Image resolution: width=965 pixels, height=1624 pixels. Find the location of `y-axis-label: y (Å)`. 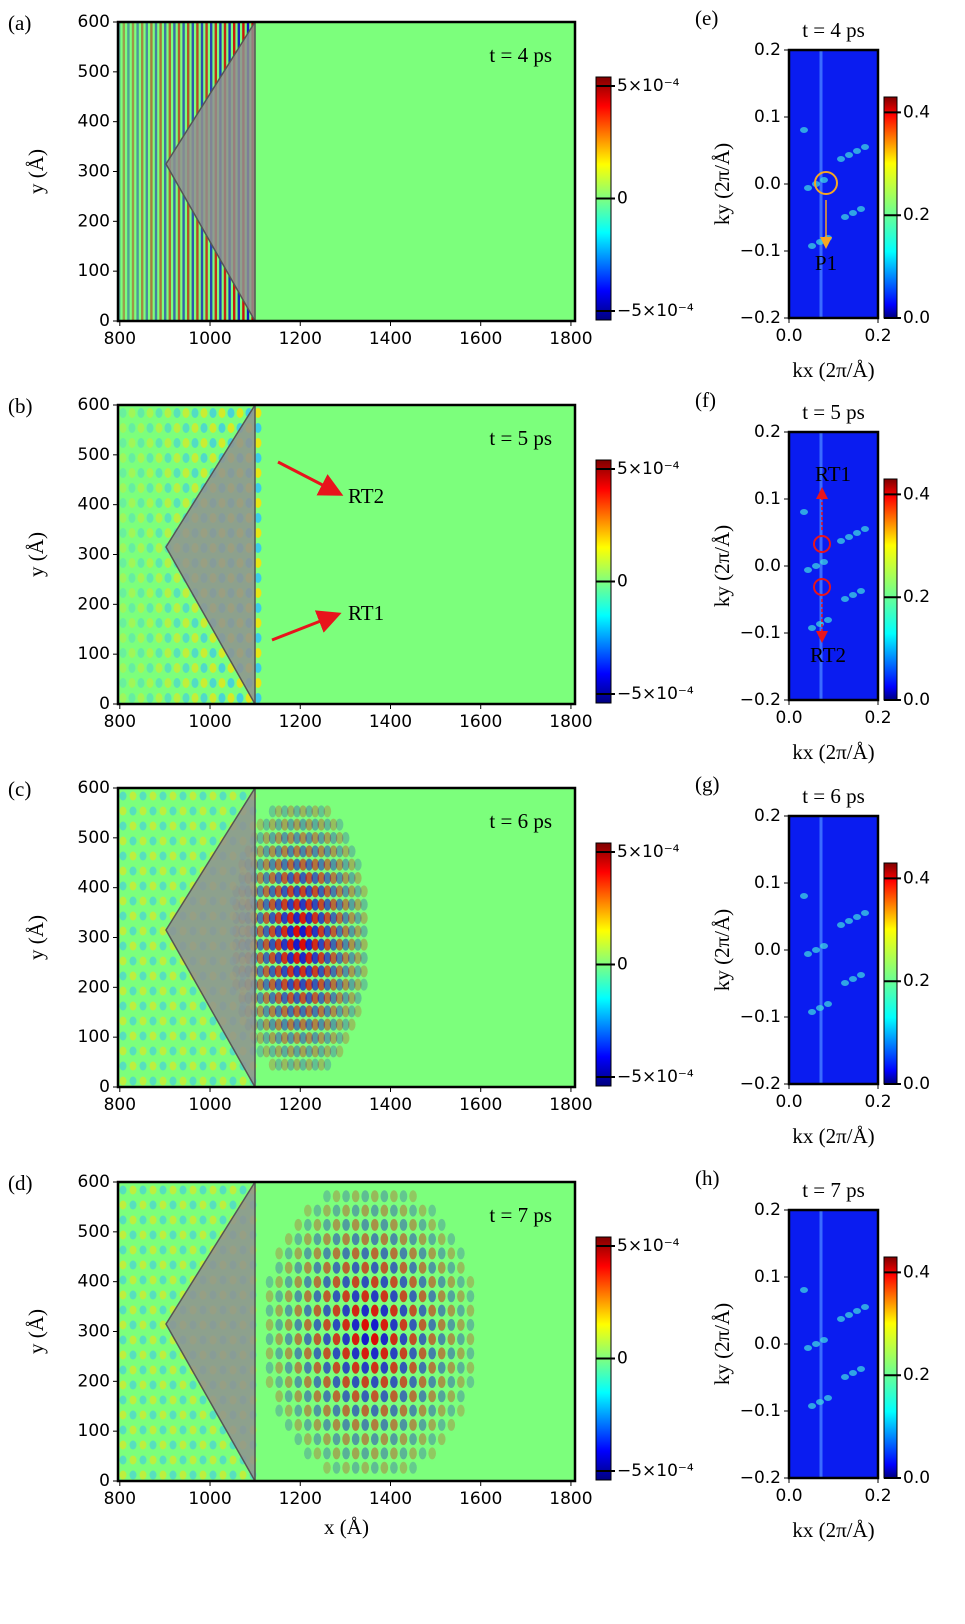

y-axis-label: y (Å) is located at coordinates (36, 1331).